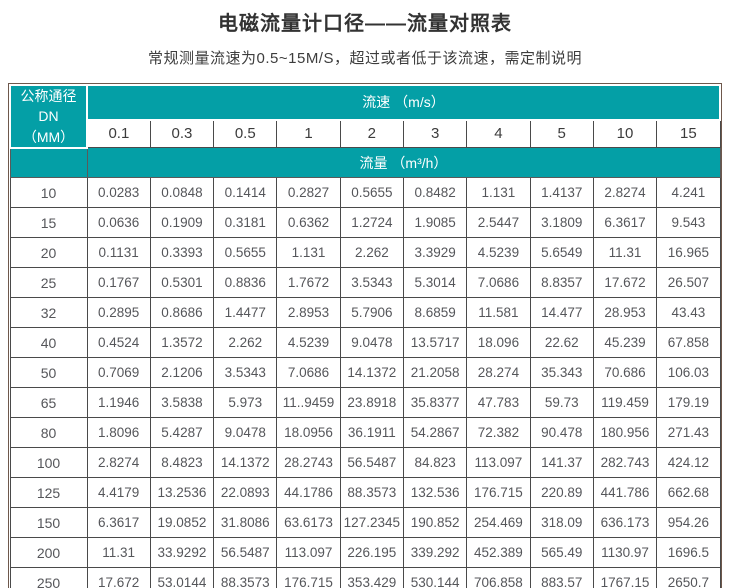 This screenshot has width=730, height=588. I want to click on flow-value-cell: 179.19, so click(688, 403).